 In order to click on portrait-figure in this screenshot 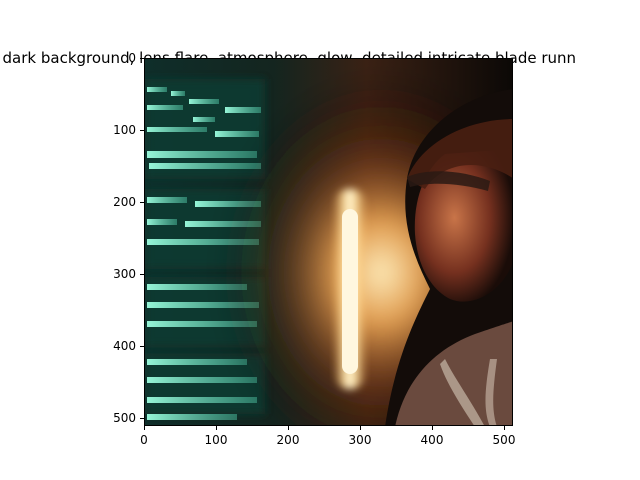, I will do `click(448, 257)`.